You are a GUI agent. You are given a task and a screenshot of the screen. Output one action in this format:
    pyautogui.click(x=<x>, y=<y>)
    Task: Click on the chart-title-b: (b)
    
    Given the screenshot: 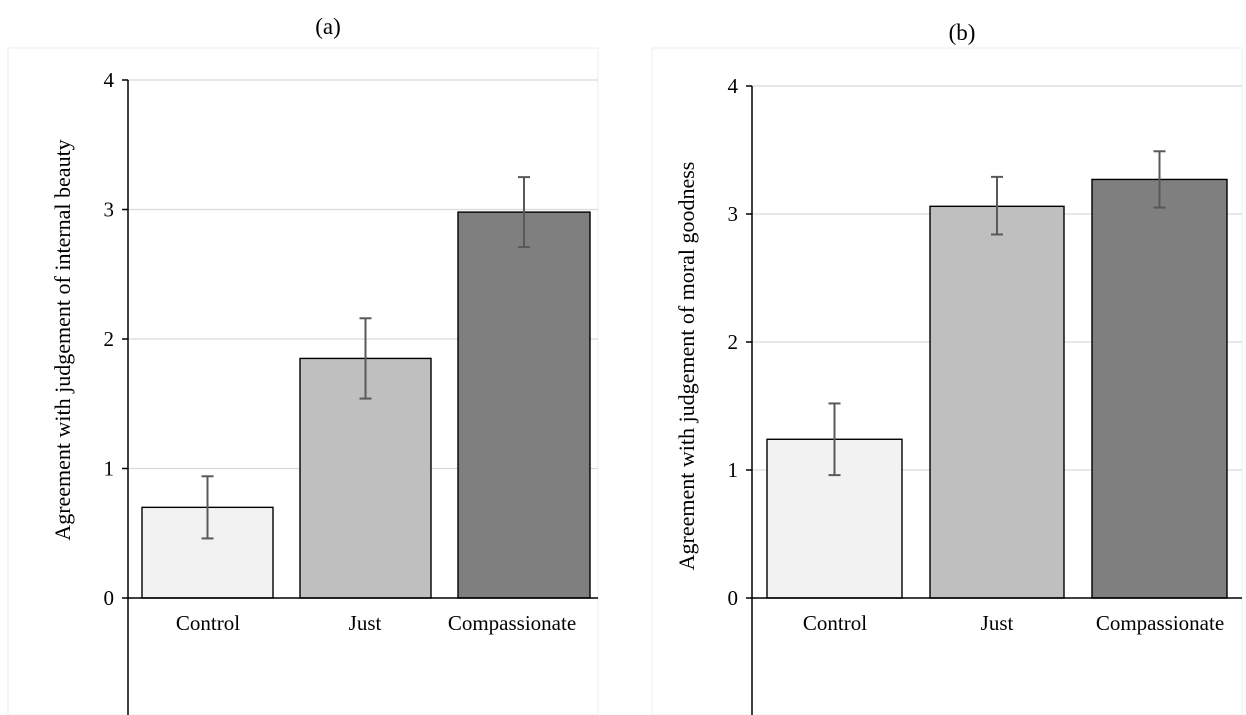 What is the action you would take?
    pyautogui.click(x=962, y=32)
    